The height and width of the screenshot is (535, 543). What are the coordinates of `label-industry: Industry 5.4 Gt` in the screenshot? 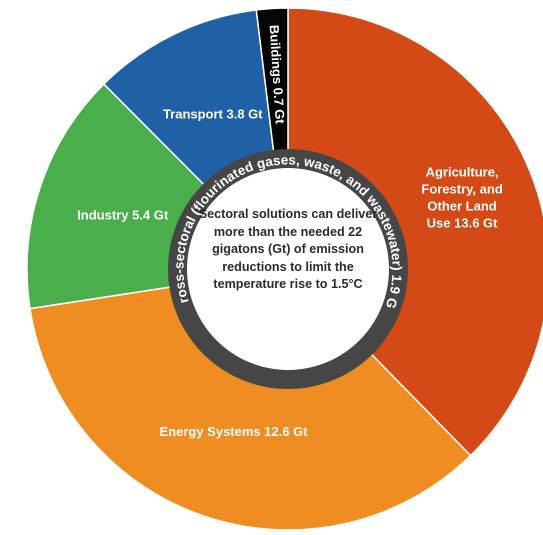 It's located at (123, 214).